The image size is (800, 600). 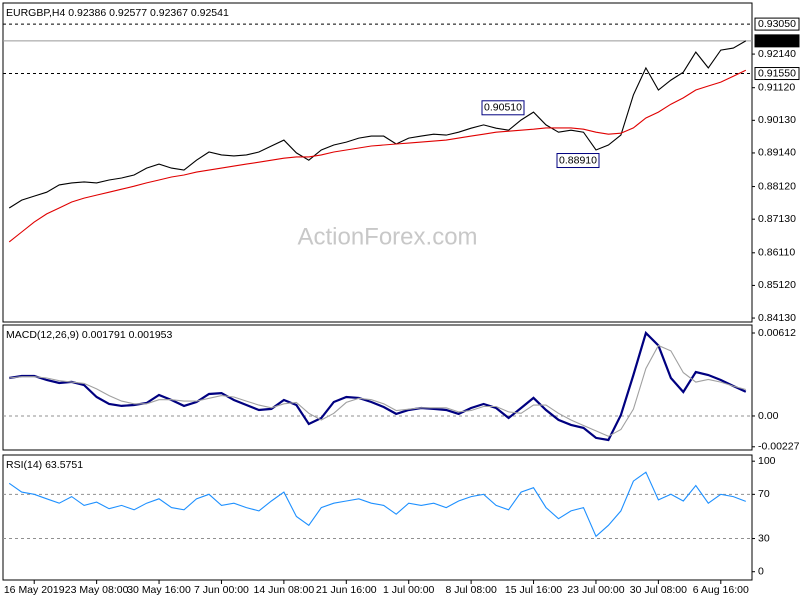 What do you see at coordinates (658, 590) in the screenshot?
I see `x-tick-label: 30 Jul 08:00` at bounding box center [658, 590].